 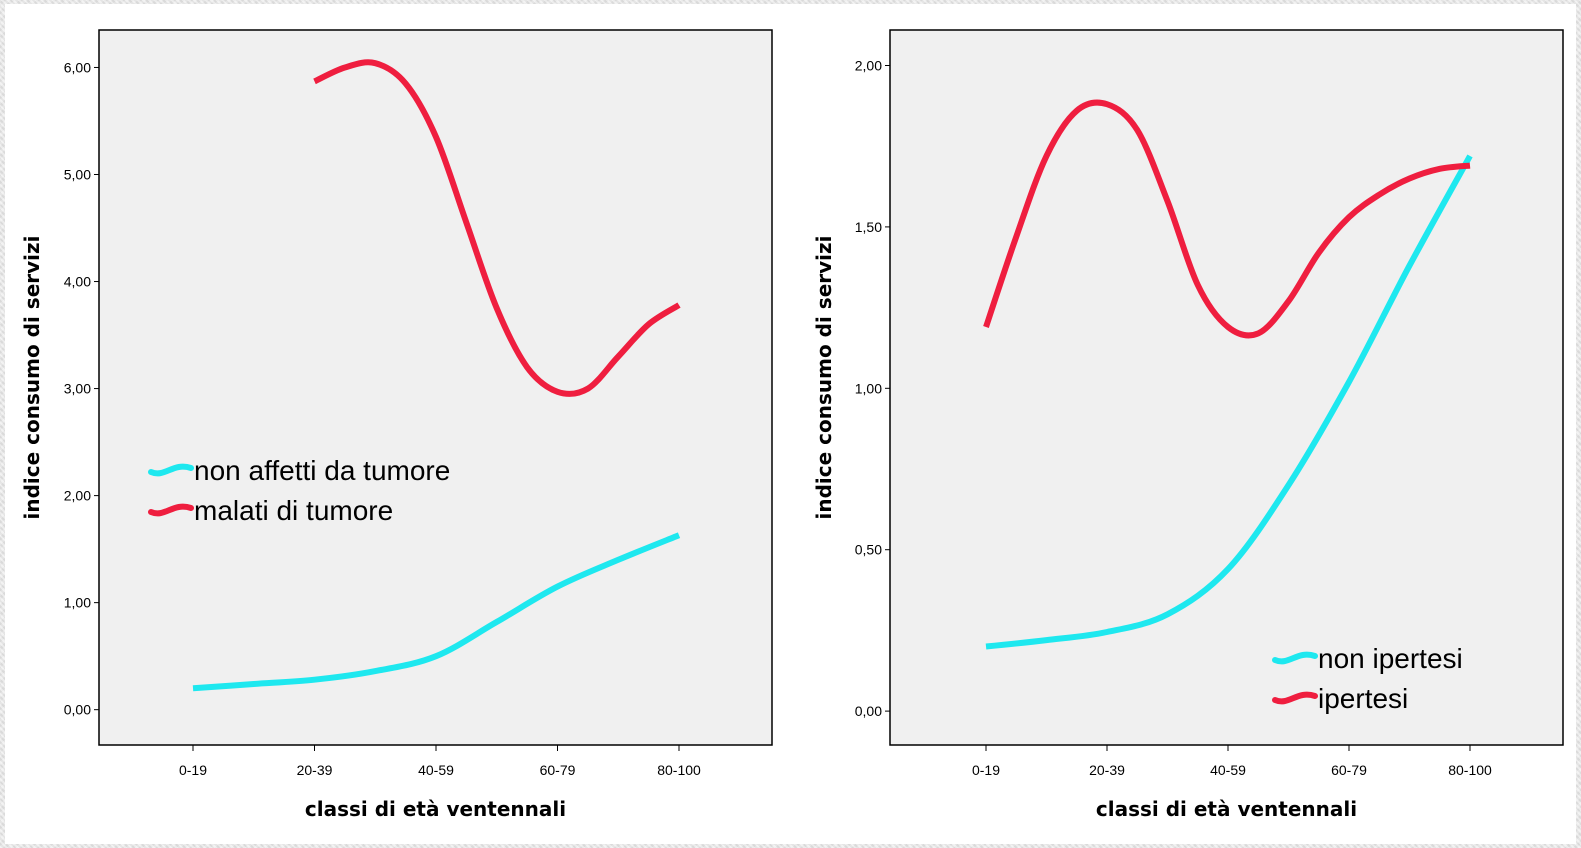 I want to click on legend-label: non ipertesi, so click(x=1390, y=658).